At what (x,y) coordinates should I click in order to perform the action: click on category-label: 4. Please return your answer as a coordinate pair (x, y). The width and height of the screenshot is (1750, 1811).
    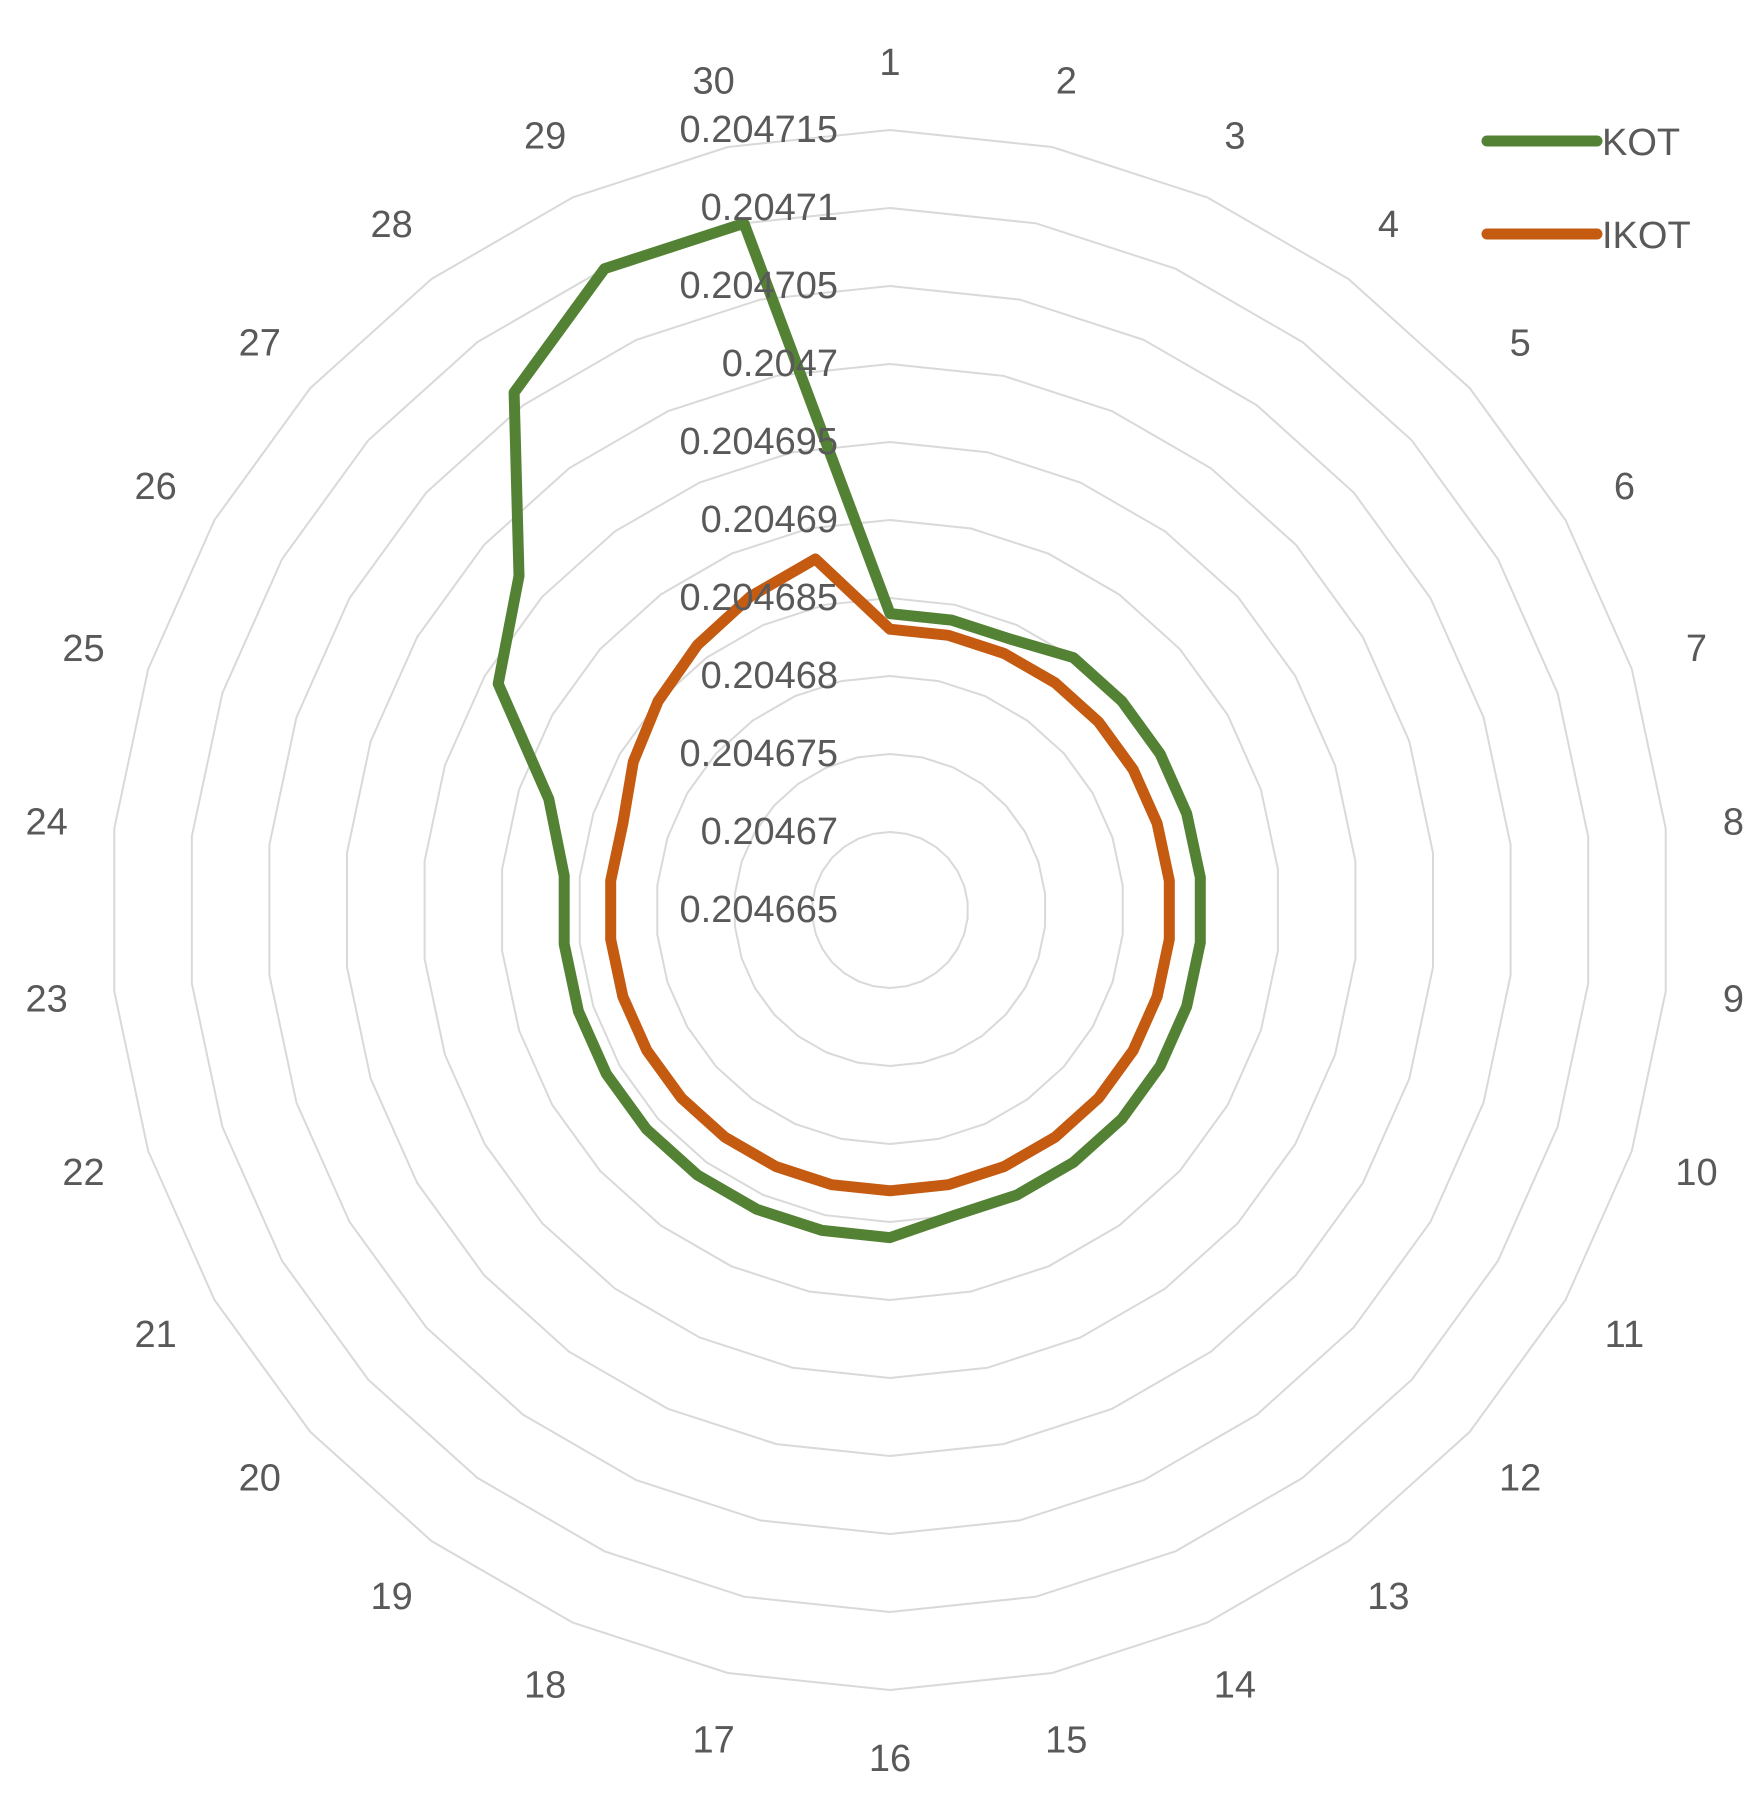
    Looking at the image, I should click on (1388, 225).